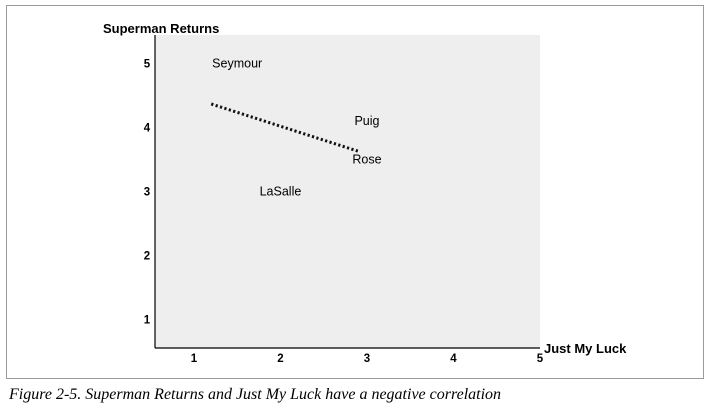 This screenshot has width=711, height=411. Describe the element at coordinates (161, 28) in the screenshot. I see `y-axis-label: Superman Returns` at that location.